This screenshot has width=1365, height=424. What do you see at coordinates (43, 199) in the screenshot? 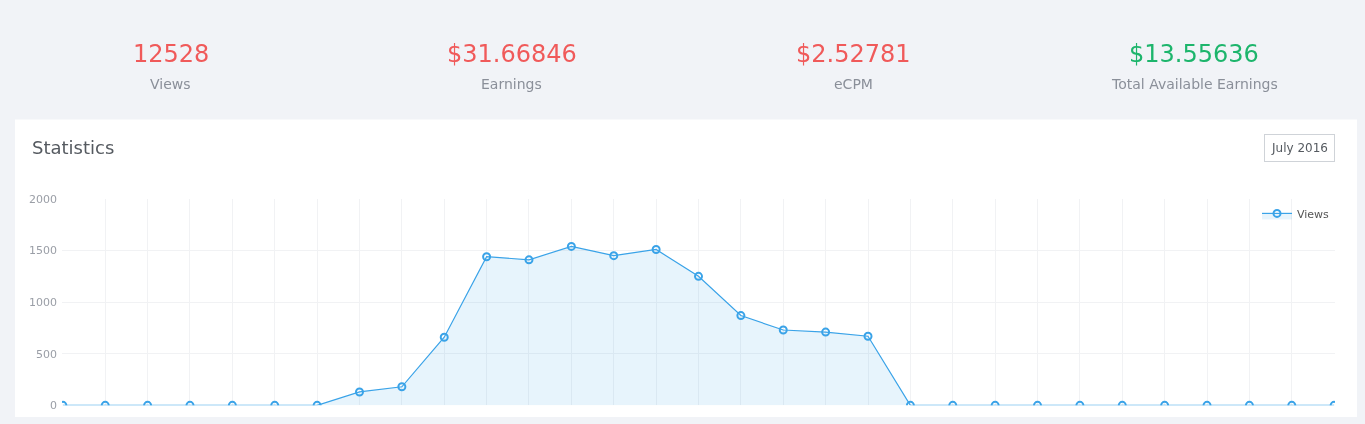
I see `y-tick-label: 2000` at bounding box center [43, 199].